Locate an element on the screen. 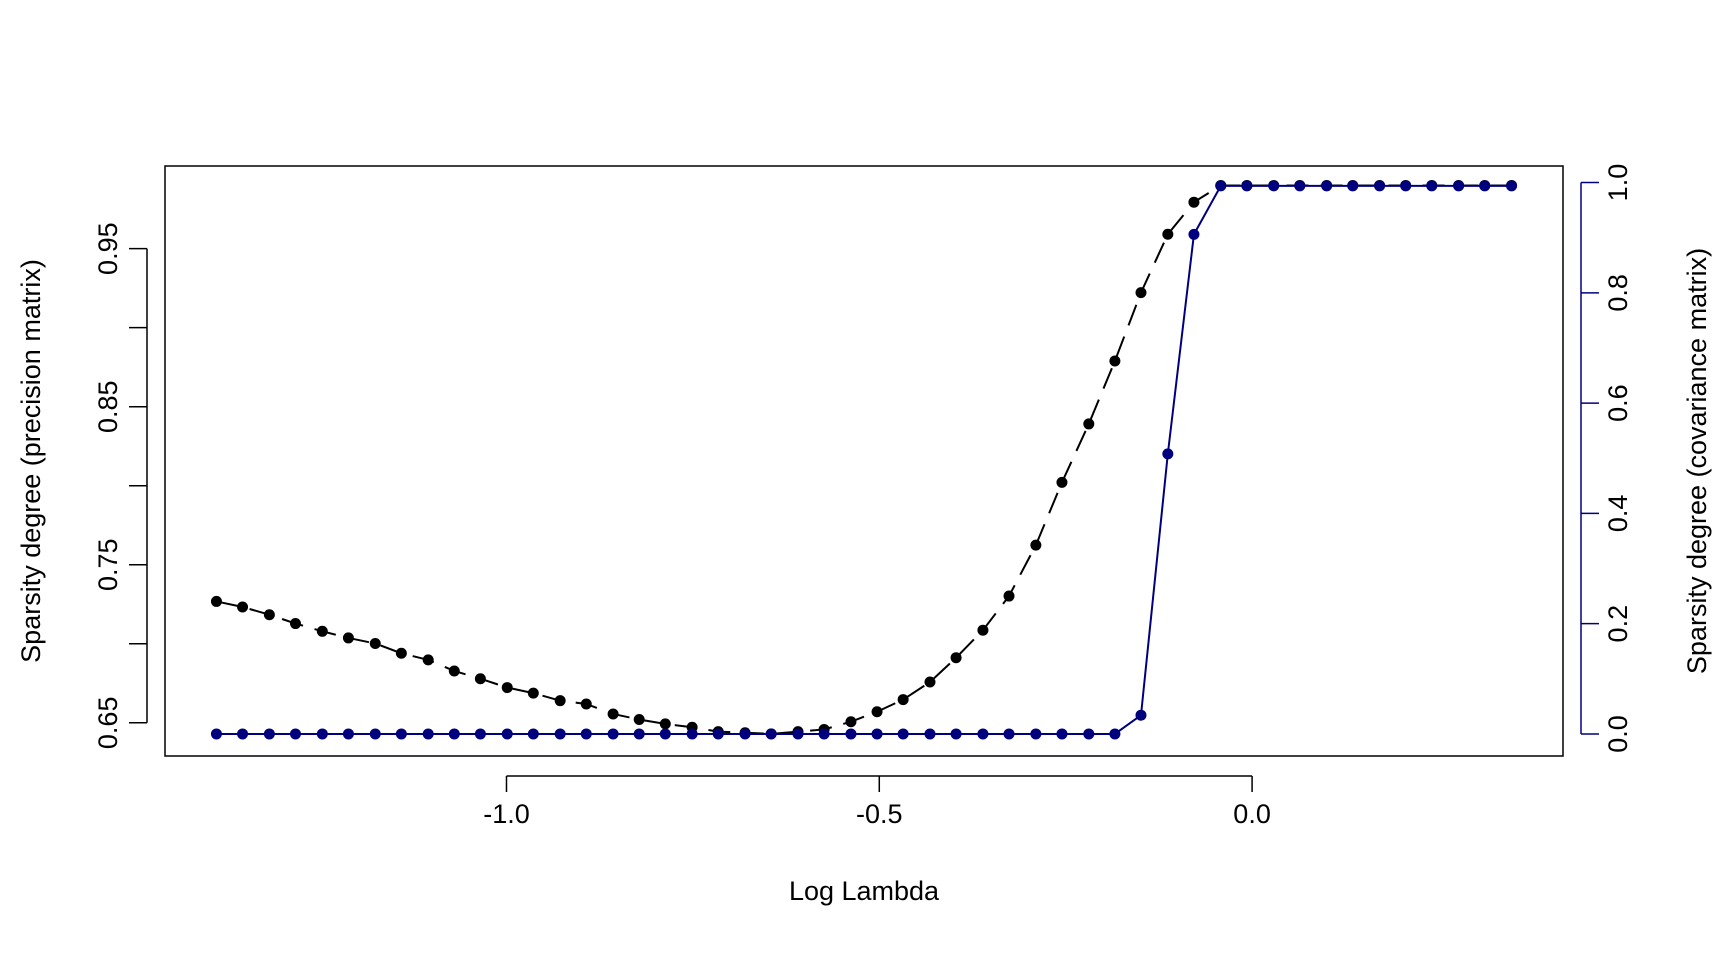 The width and height of the screenshot is (1728, 960). y2-tick-label: 0.6 is located at coordinates (1618, 403).